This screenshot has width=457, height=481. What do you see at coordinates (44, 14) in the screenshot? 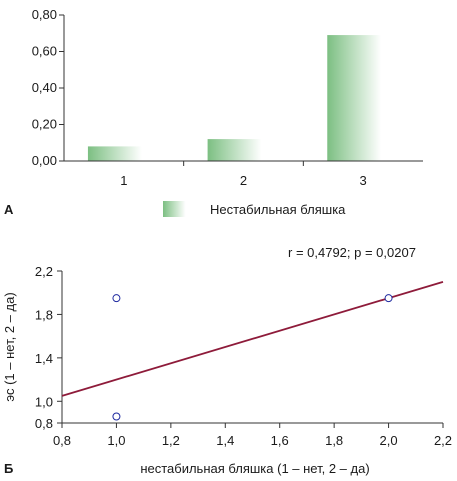
I see `bar-y-tick-label: 0,80` at bounding box center [44, 14].